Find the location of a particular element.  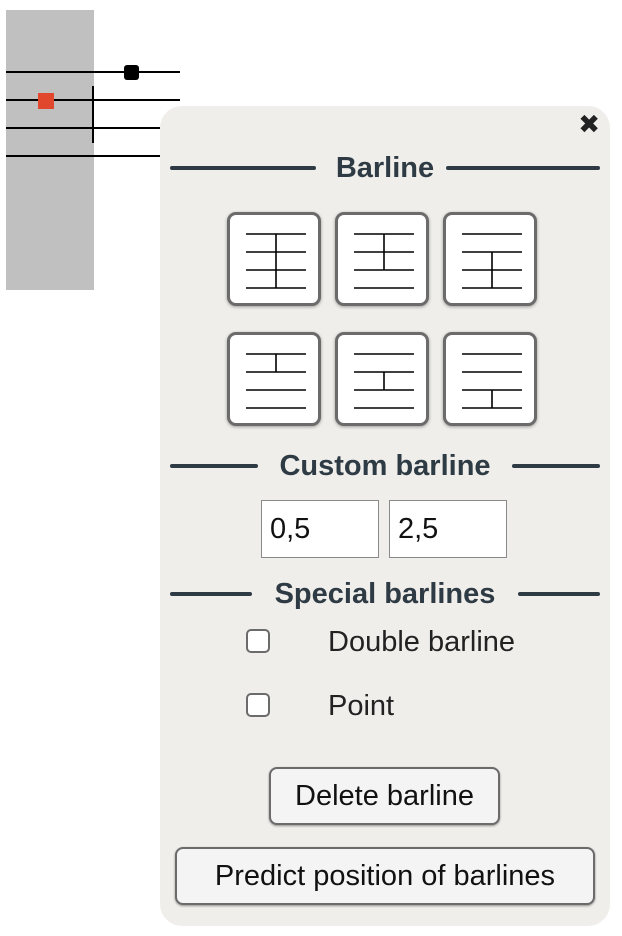

barline-lower-button is located at coordinates (490, 259).